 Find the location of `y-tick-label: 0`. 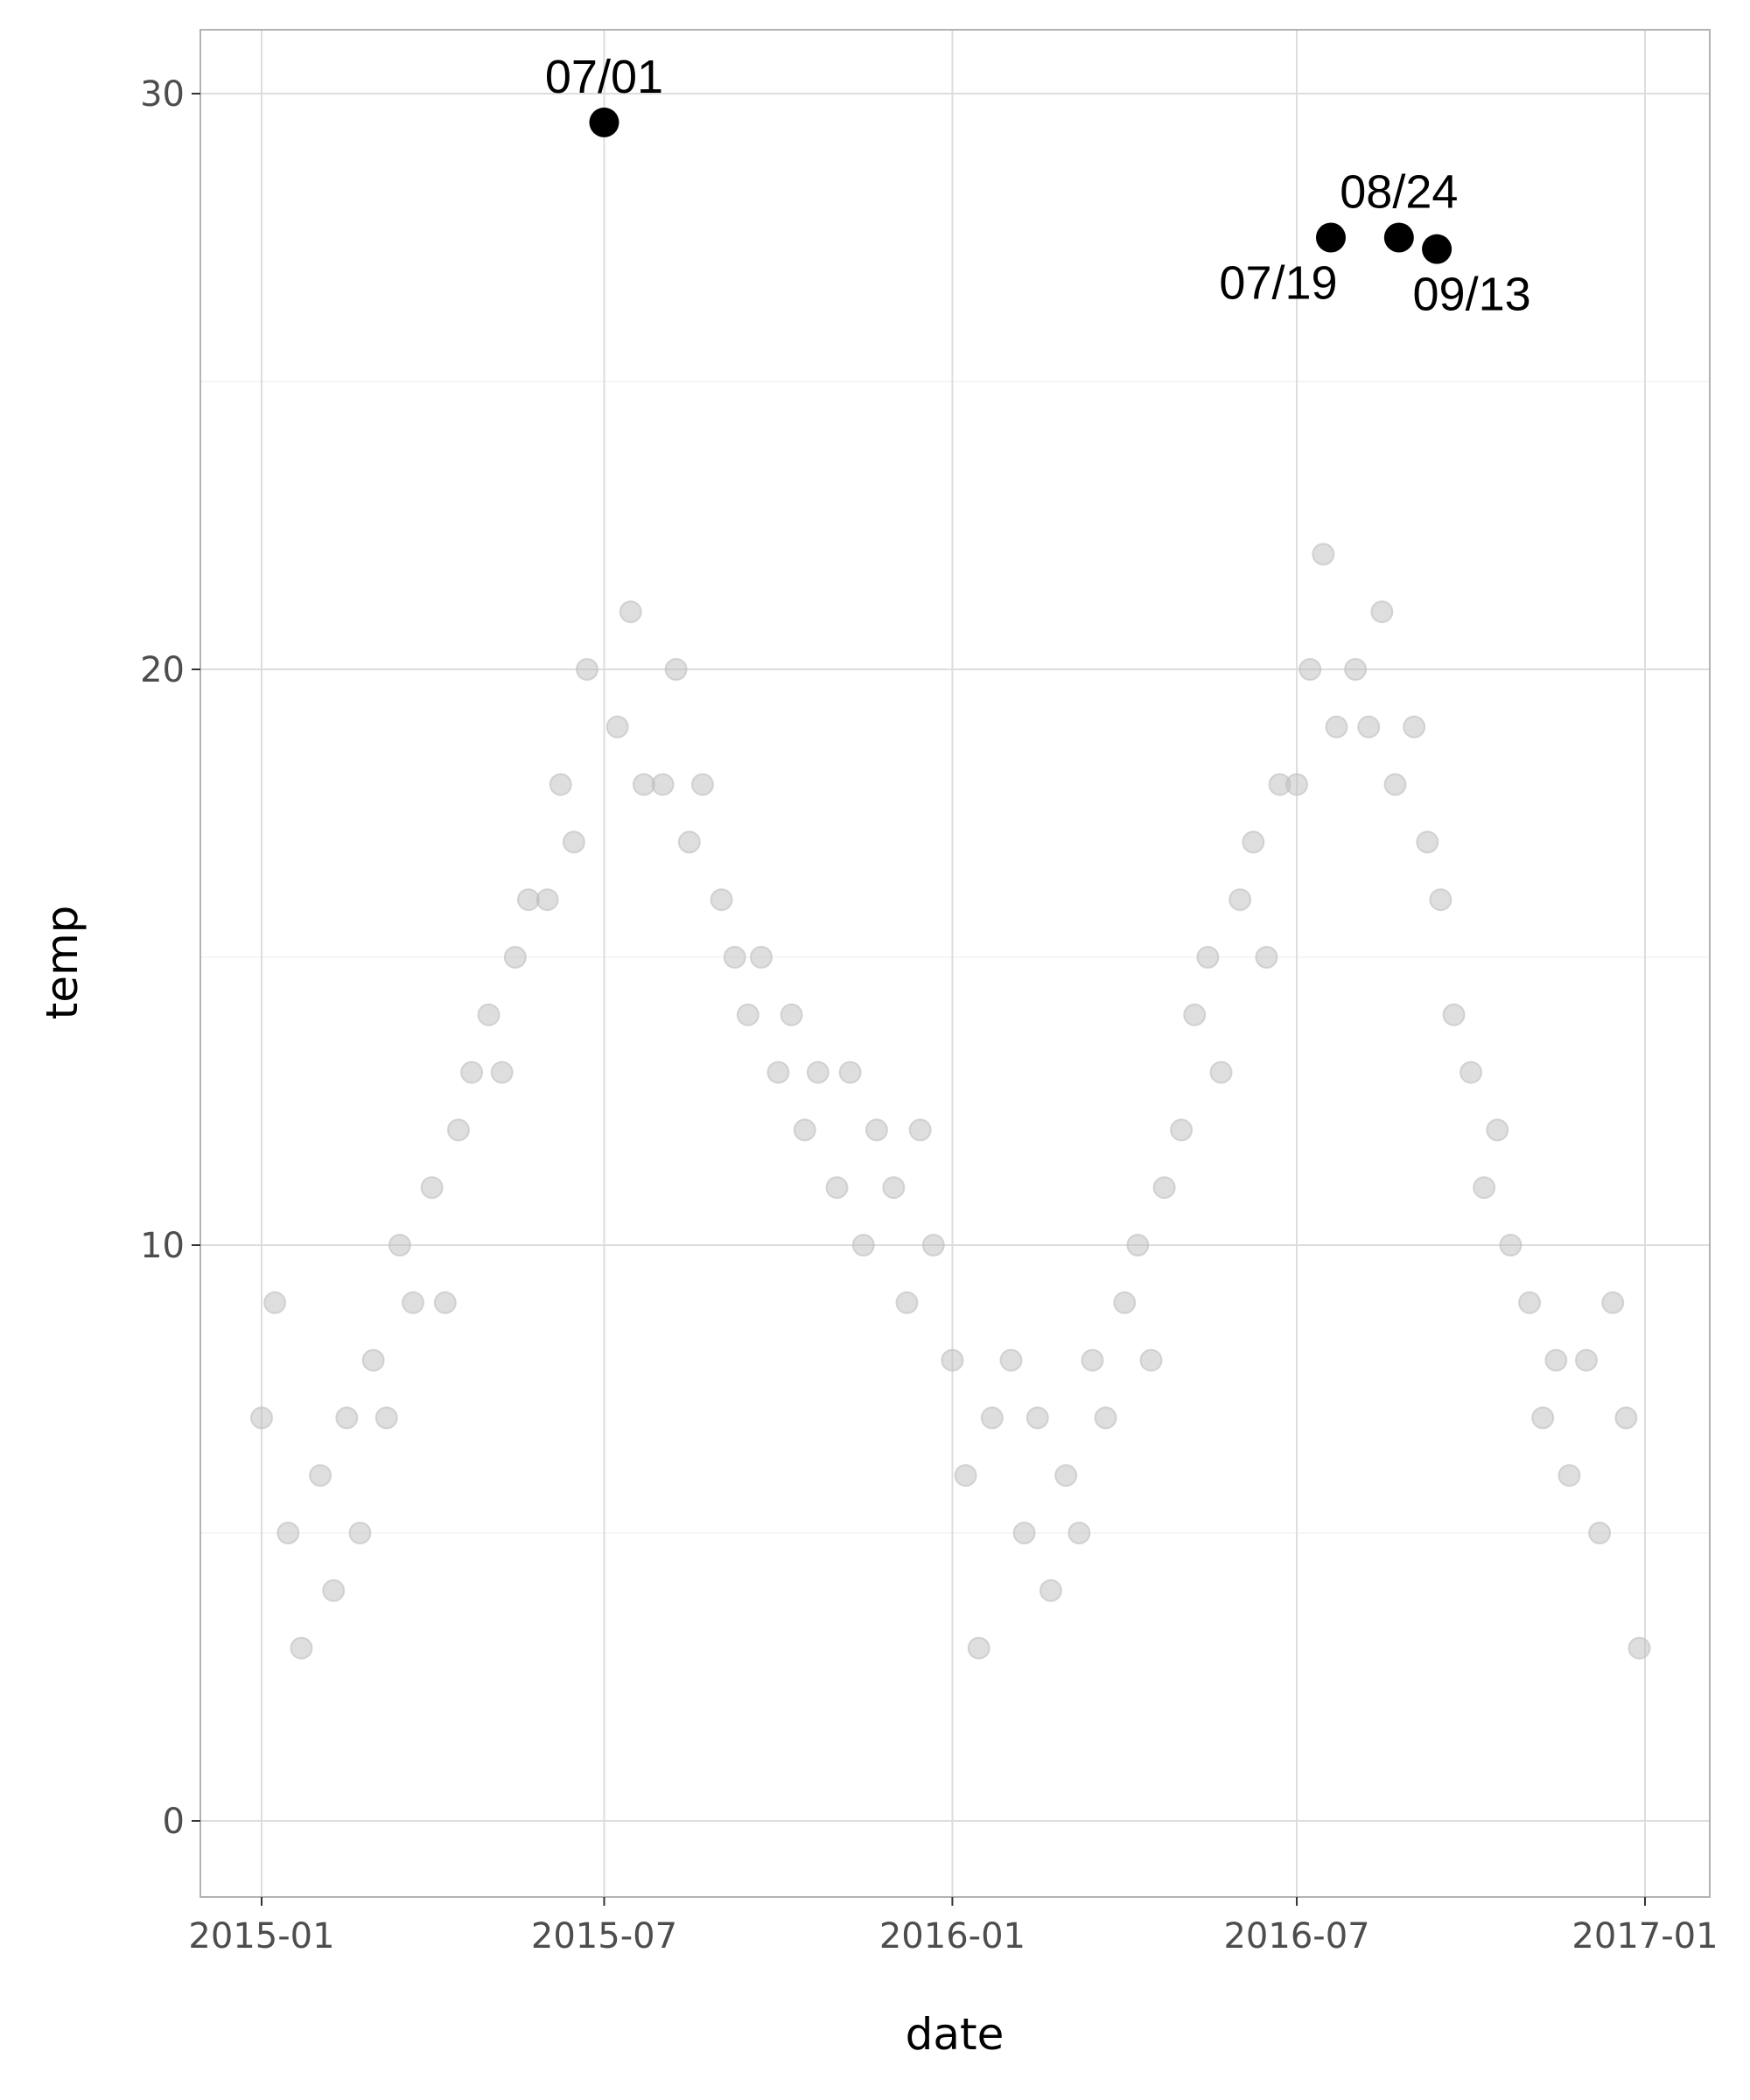

y-tick-label: 0 is located at coordinates (174, 1822).